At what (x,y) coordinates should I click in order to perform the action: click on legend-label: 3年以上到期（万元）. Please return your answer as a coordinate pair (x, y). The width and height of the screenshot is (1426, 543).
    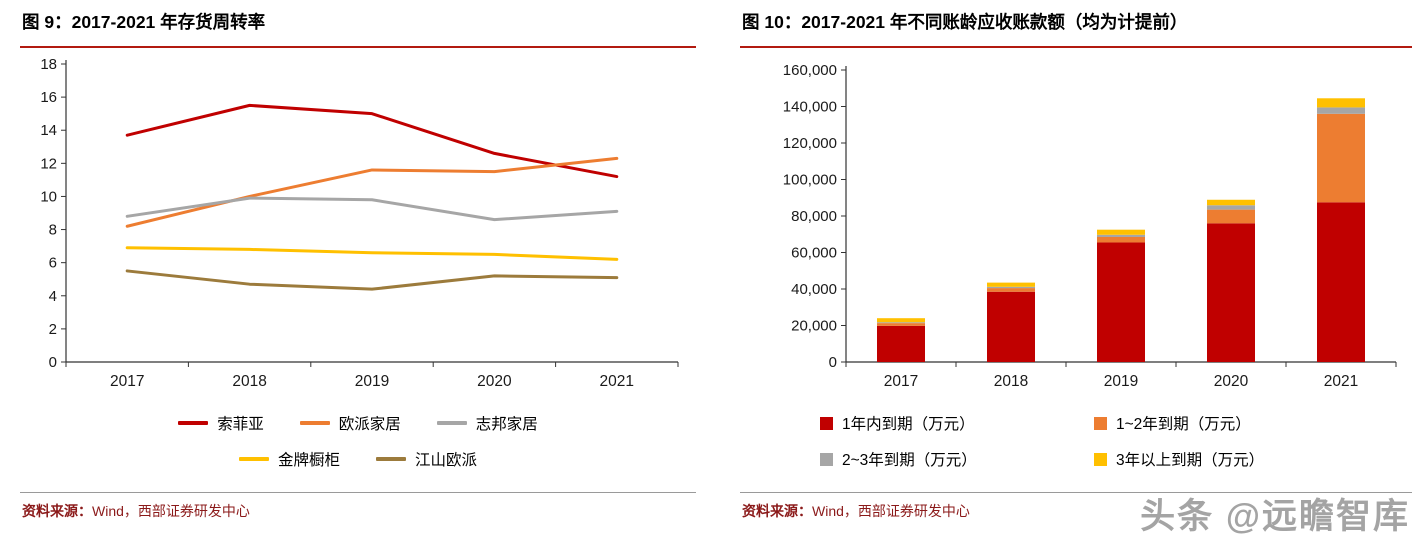
    Looking at the image, I should click on (1190, 460).